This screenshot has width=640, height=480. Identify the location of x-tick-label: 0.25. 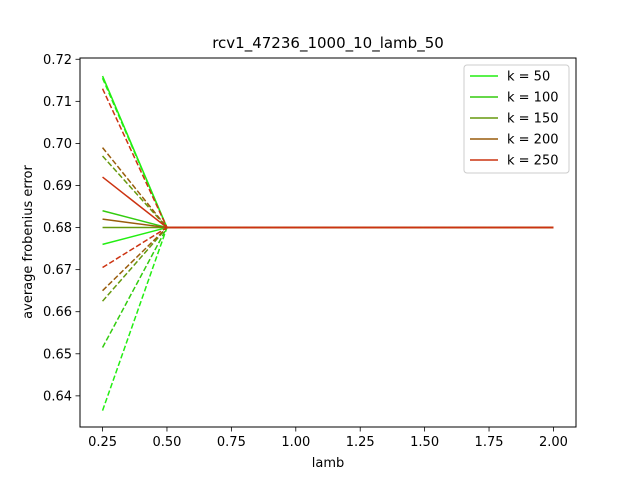
(102, 442).